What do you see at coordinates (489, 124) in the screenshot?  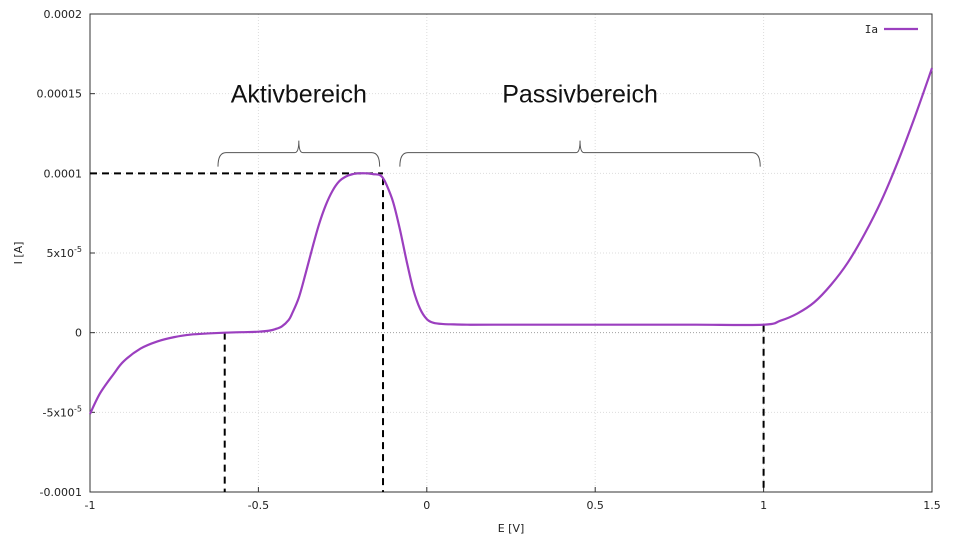 I see `annotations: Aktivbereich Passivbereich` at bounding box center [489, 124].